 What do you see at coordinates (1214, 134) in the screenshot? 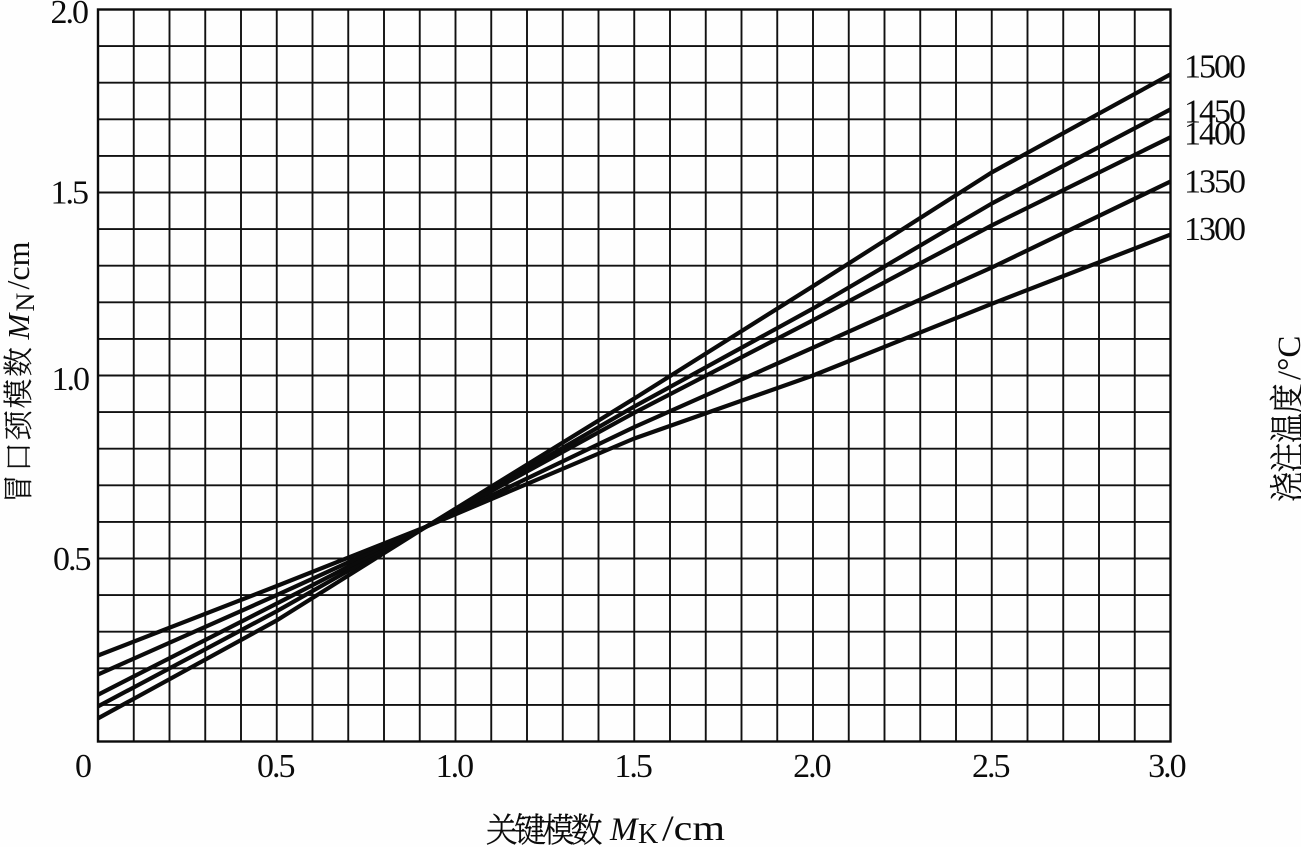
I see `svg-text: 1400` at bounding box center [1214, 134].